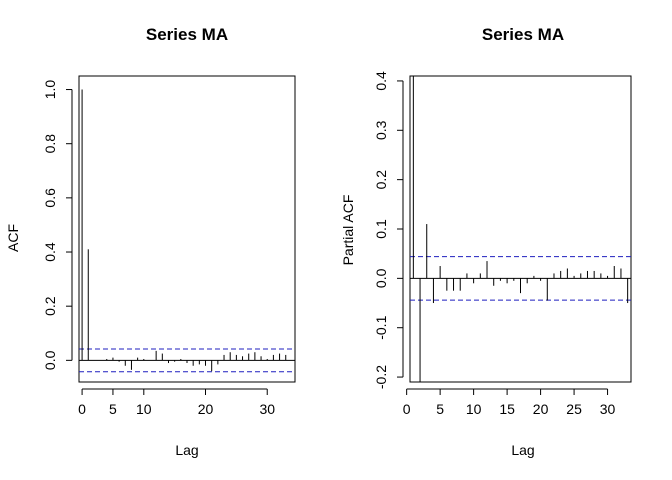 This screenshot has height=480, width=672. I want to click on pacf-y-tick-label-3: 0.1, so click(381, 229).